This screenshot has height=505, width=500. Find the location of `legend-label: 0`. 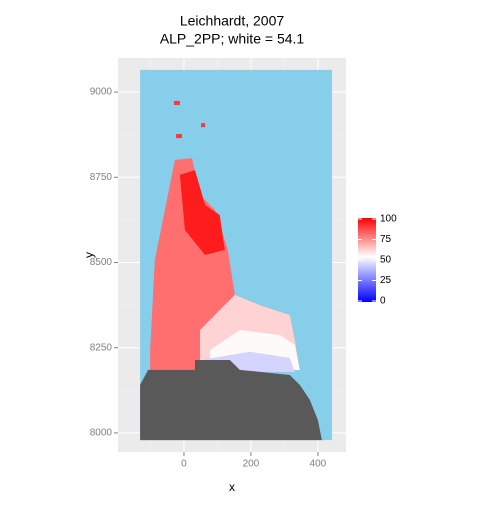

legend-label: 0 is located at coordinates (383, 301).